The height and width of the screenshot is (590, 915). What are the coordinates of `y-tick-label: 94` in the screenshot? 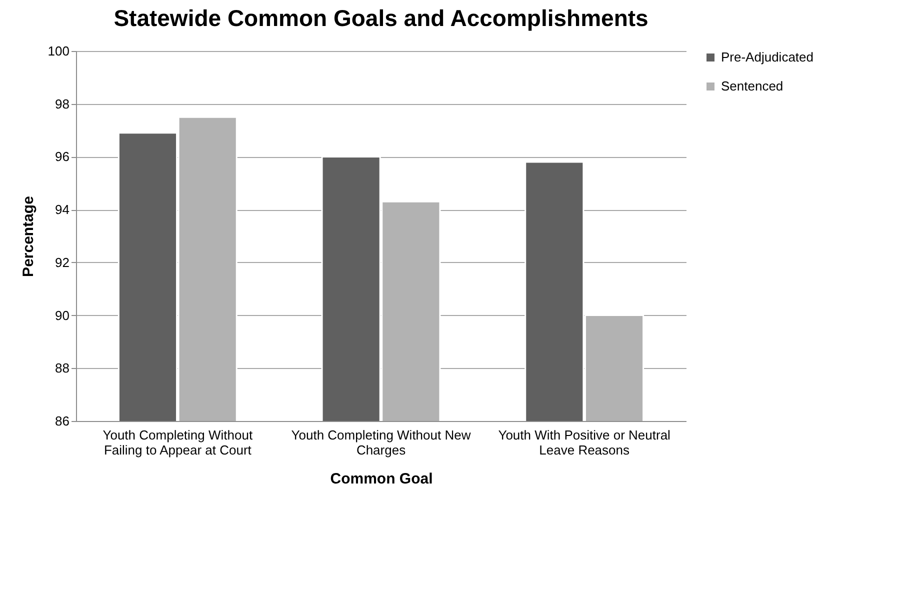 It's located at (62, 210).